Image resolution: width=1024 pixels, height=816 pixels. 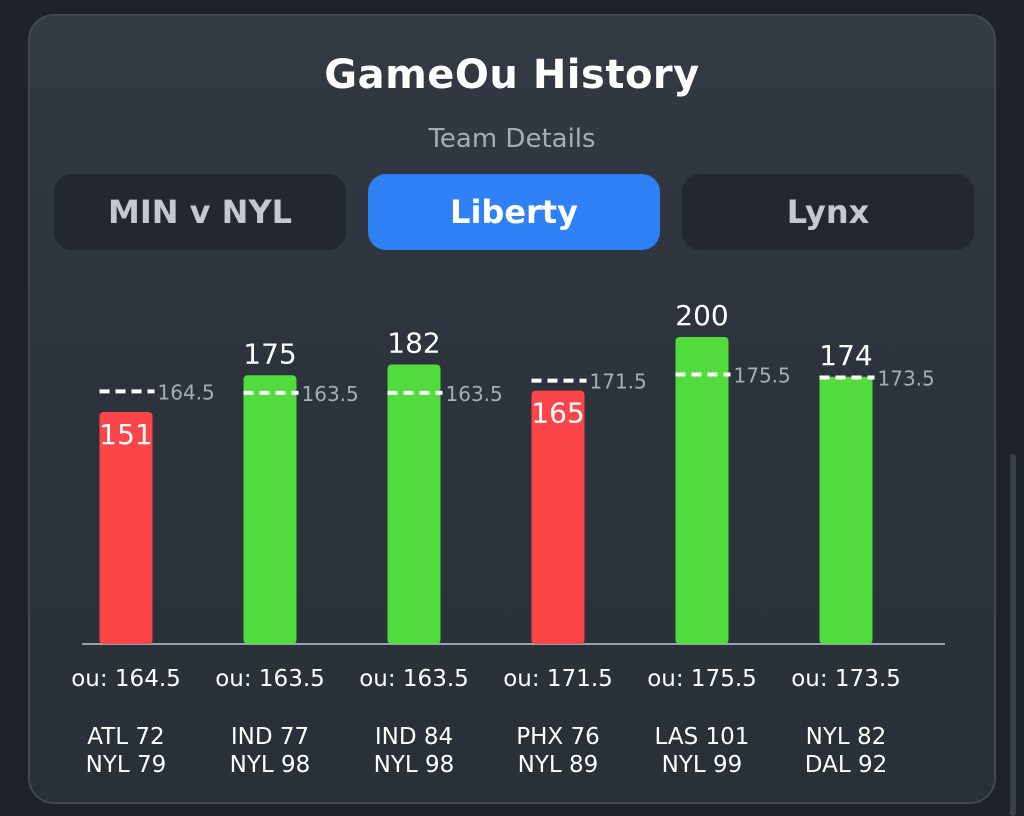 I want to click on card-title: GameOu History, so click(x=512, y=75).